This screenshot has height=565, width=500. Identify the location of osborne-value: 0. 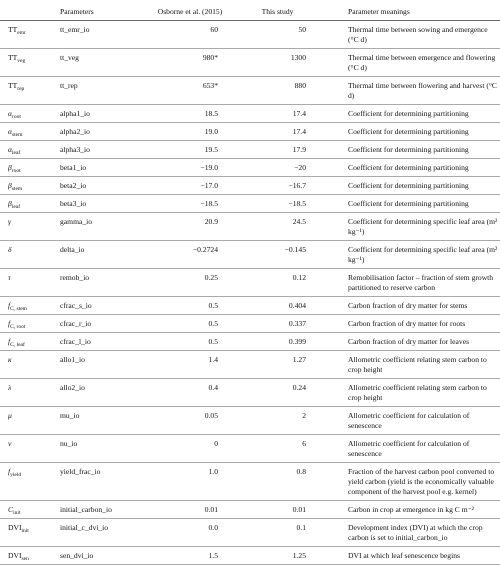
(216, 443).